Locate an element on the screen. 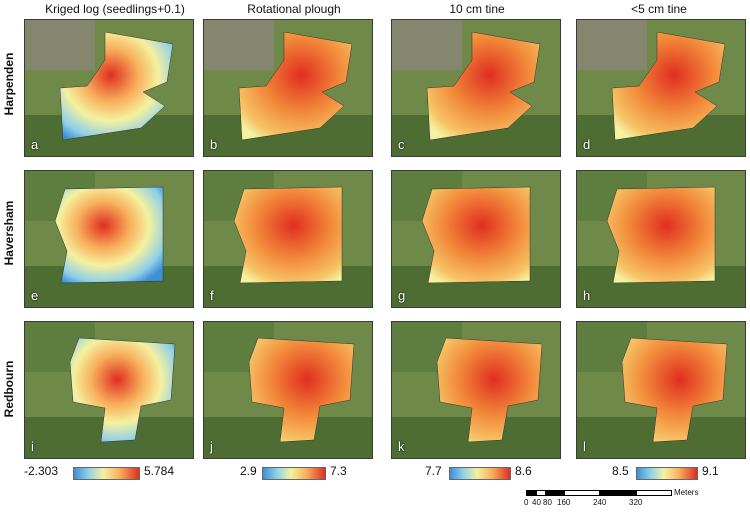 This screenshot has height=514, width=750. scale-bar: Meters 0 40 80 160 240 320 is located at coordinates (635, 501).